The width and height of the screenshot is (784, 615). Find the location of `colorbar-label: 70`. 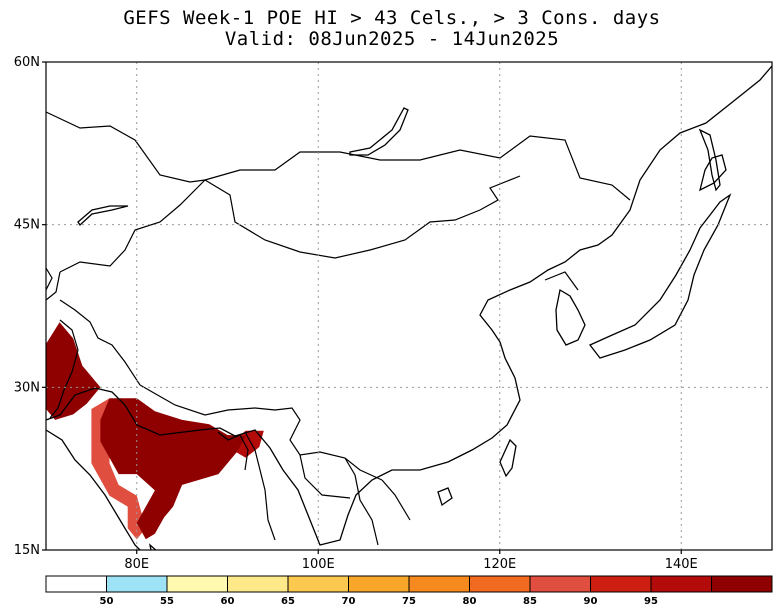

colorbar-label: 70 is located at coordinates (349, 601).